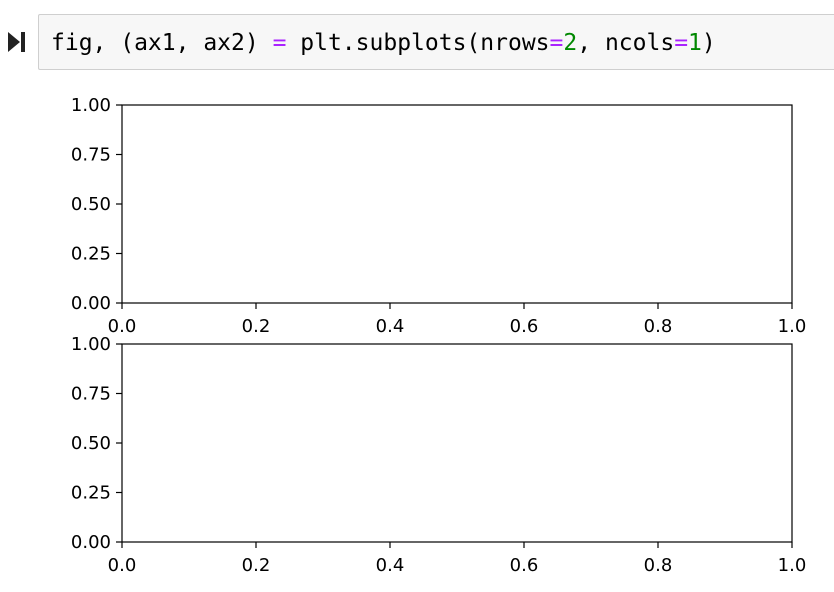 This screenshot has width=834, height=592. I want to click on code-token: 1, so click(695, 43).